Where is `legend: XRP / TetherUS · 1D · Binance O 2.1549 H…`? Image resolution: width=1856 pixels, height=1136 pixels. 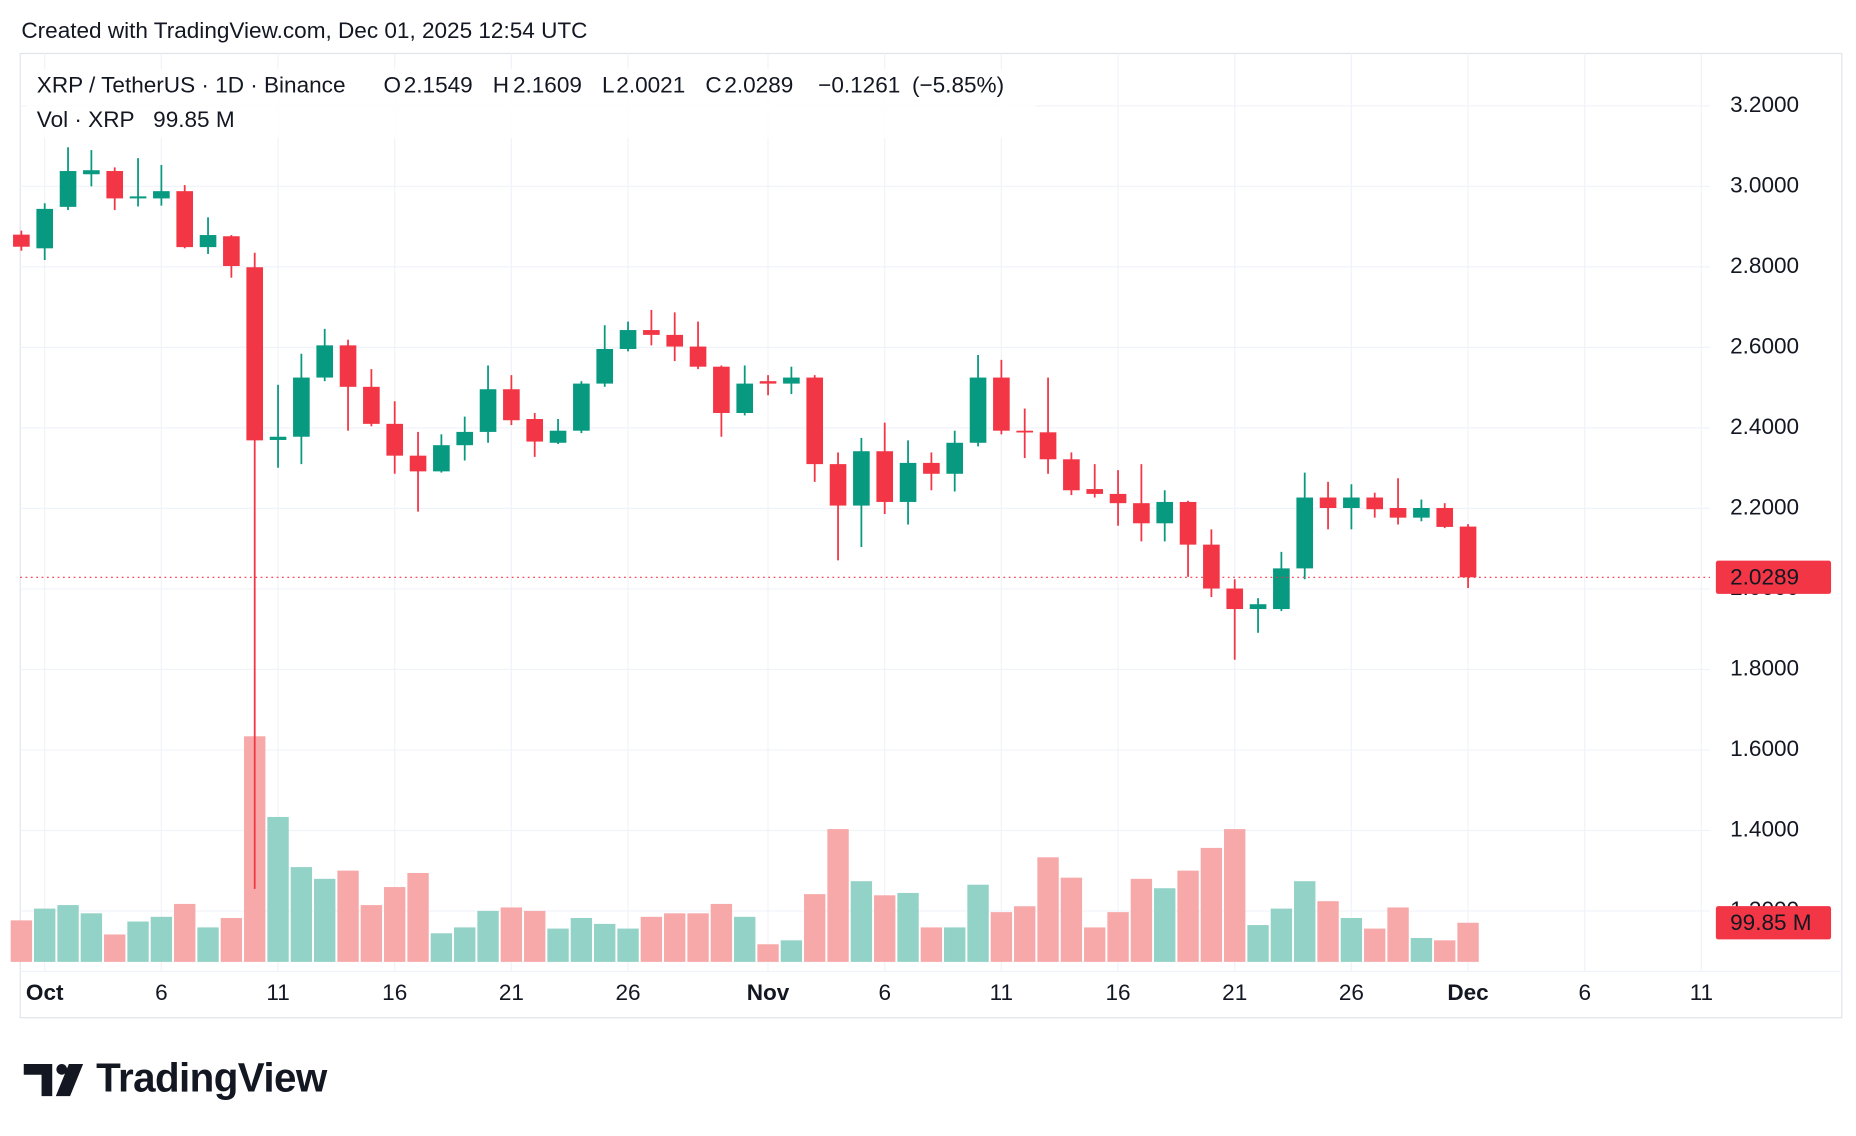
legend: XRP / TetherUS · 1D · Binance O 2.1549 H… is located at coordinates (531, 103).